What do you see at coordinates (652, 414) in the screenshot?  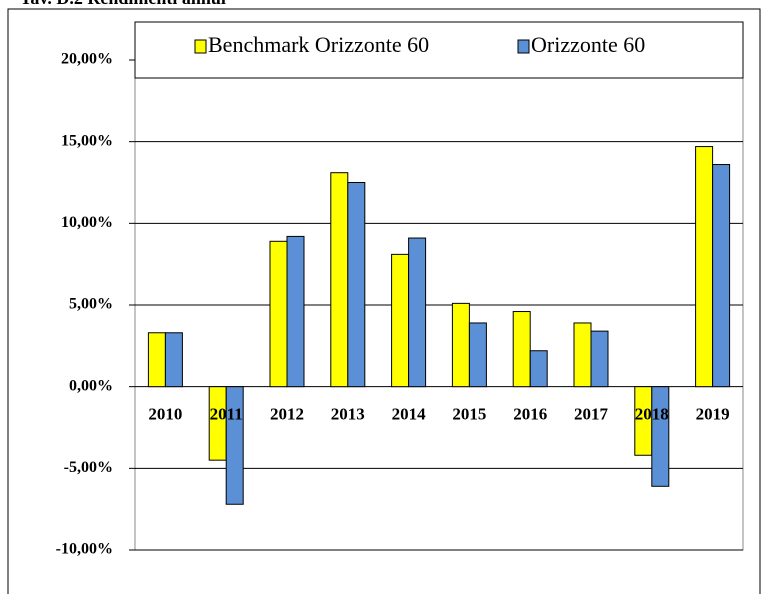 I see `x-tick-label: 2018` at bounding box center [652, 414].